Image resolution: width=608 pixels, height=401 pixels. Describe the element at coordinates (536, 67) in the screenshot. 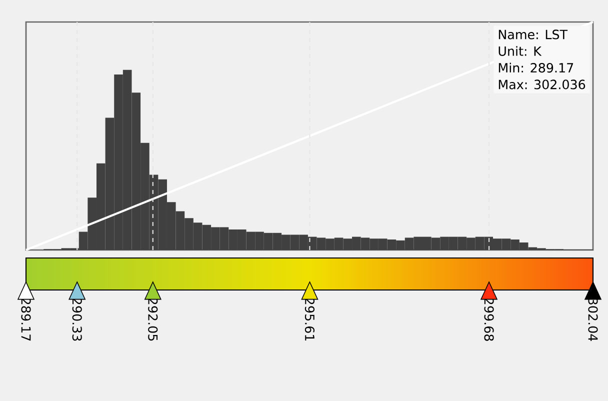

I see `annotation: Min: 289.17` at that location.